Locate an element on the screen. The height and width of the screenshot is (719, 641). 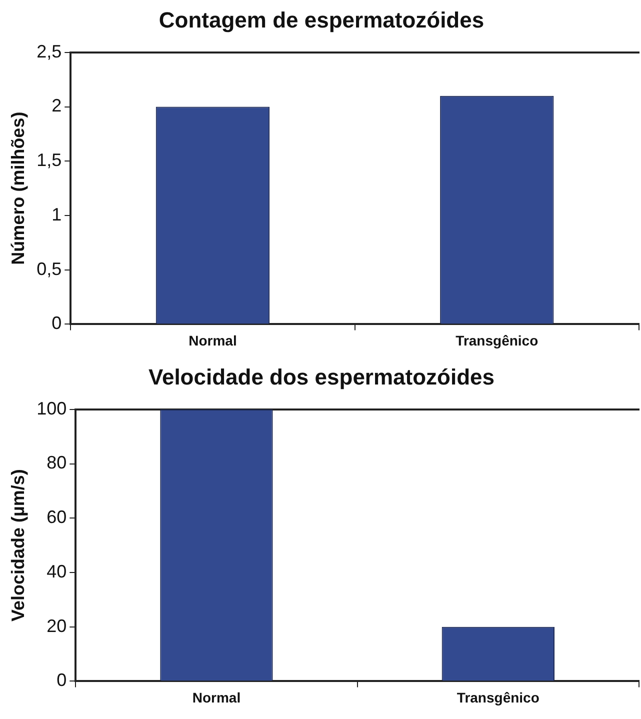
y-tick-label: 60 is located at coordinates (56, 517).